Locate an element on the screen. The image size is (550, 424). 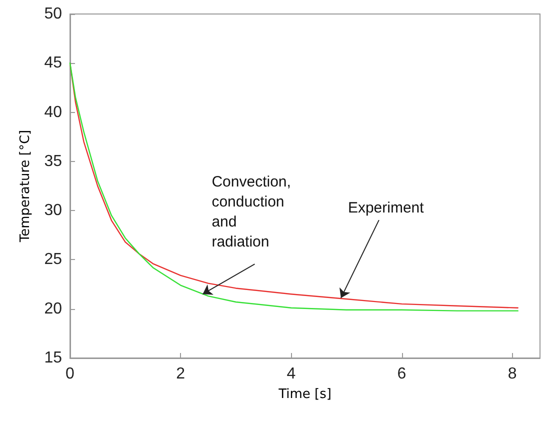
x-axis-title: Time [s] is located at coordinates (305, 394).